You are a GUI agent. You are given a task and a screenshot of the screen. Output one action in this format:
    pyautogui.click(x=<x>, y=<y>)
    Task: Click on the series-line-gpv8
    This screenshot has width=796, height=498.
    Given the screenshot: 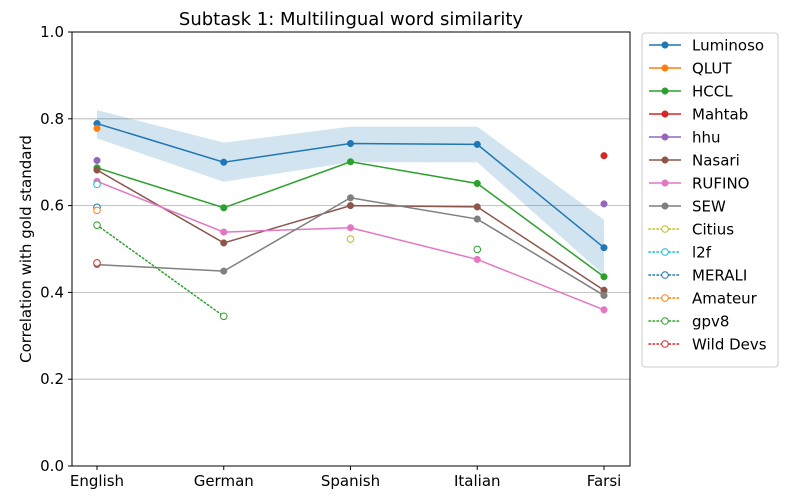 What is the action you would take?
    pyautogui.click(x=160, y=271)
    